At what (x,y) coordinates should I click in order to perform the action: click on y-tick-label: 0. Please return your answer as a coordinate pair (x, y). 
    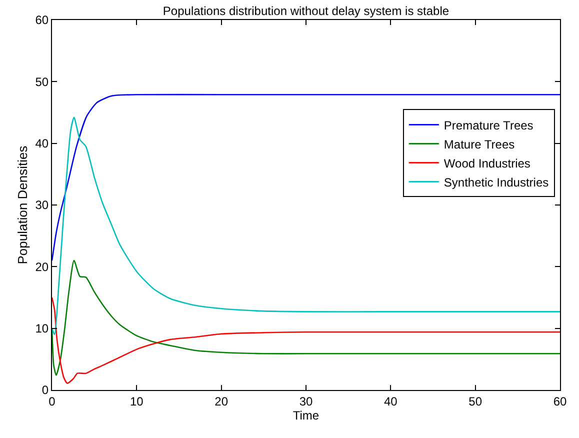
    Looking at the image, I should click on (45, 390).